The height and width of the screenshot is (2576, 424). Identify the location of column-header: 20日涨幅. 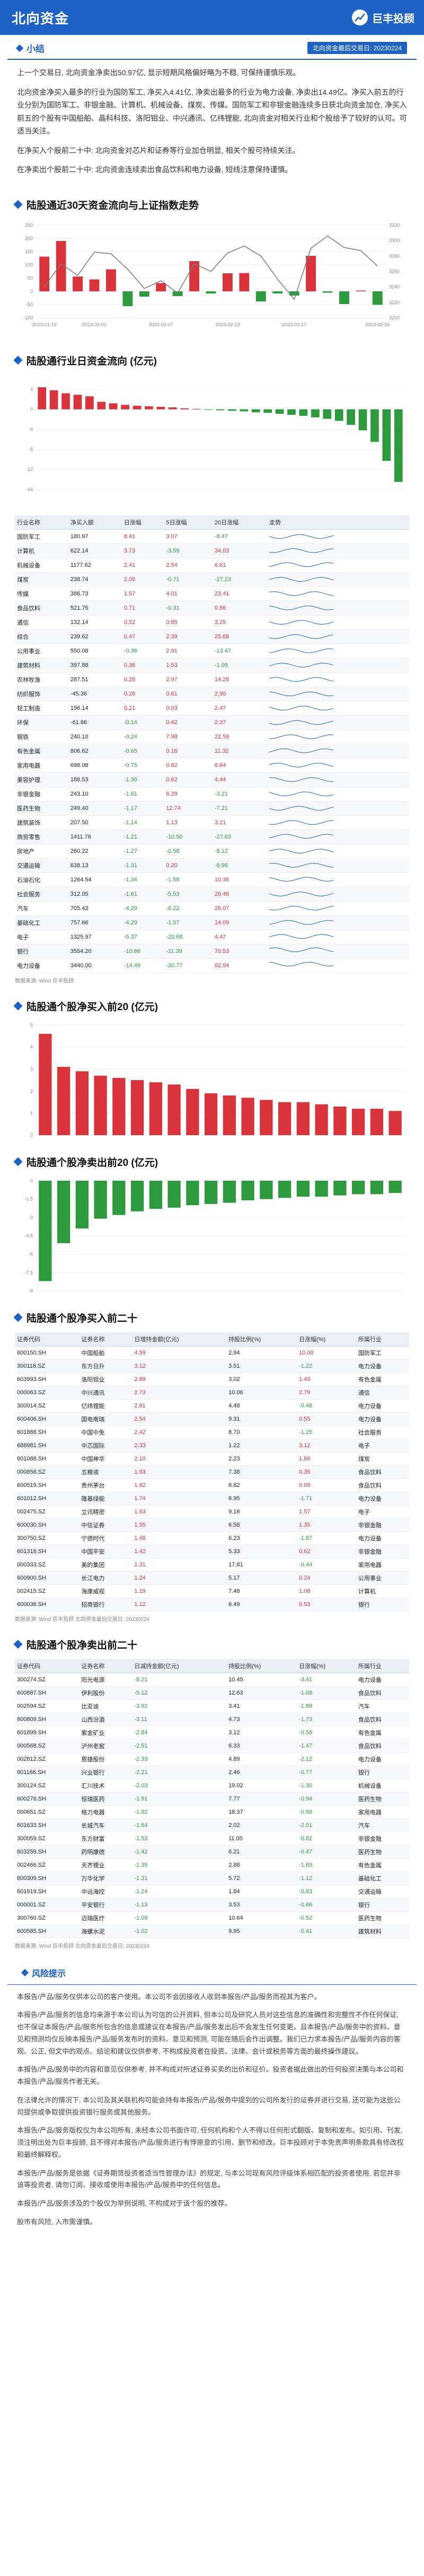
(240, 522).